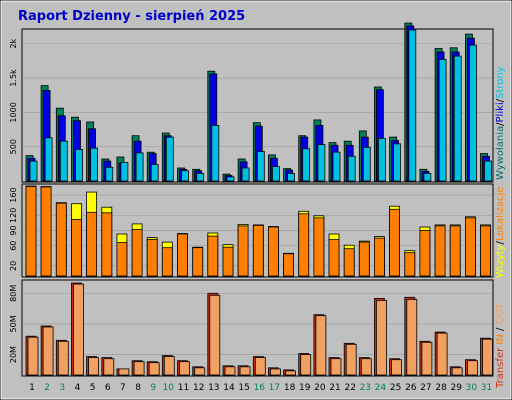 Image resolution: width=512 pixels, height=400 pixels. I want to click on x-day-label: 16, so click(260, 388).